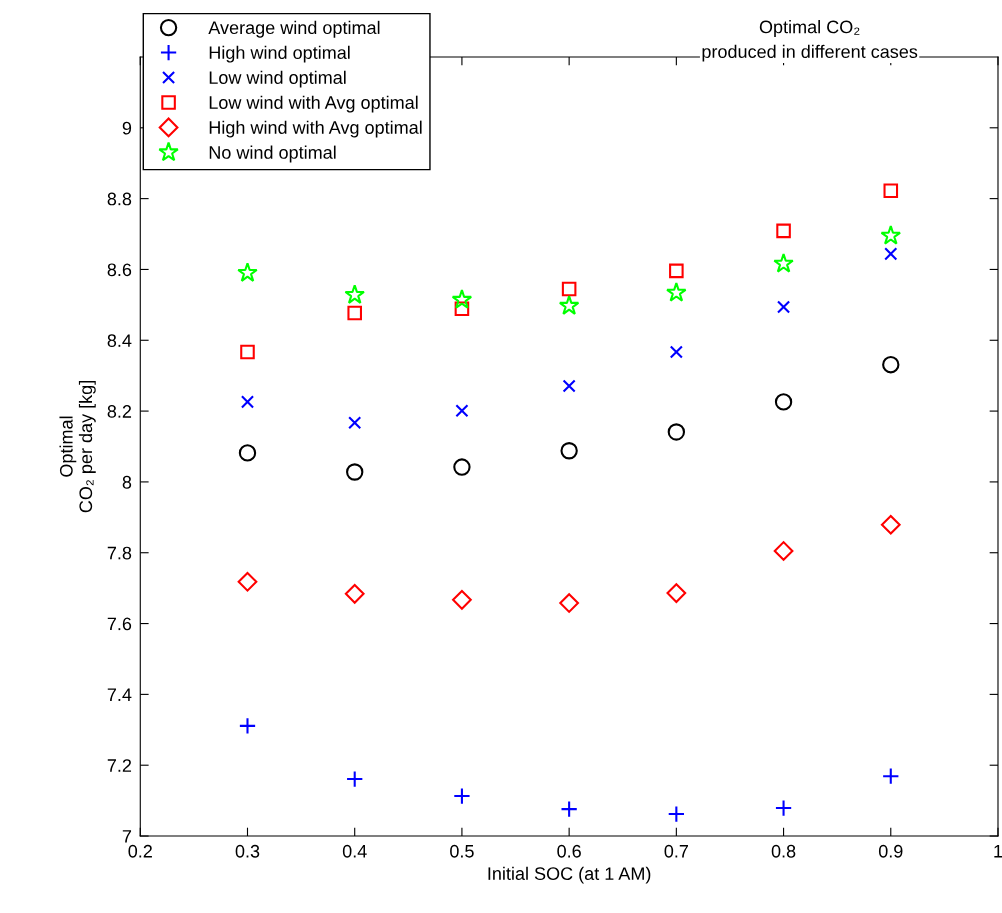 The width and height of the screenshot is (1002, 913). Describe the element at coordinates (119, 694) in the screenshot. I see `y-tick-label: 7.4` at that location.